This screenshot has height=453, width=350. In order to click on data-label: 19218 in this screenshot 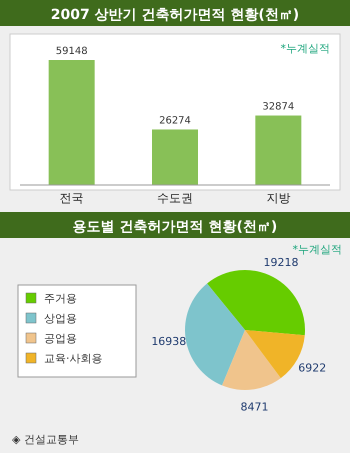, I will do `click(281, 262)`.